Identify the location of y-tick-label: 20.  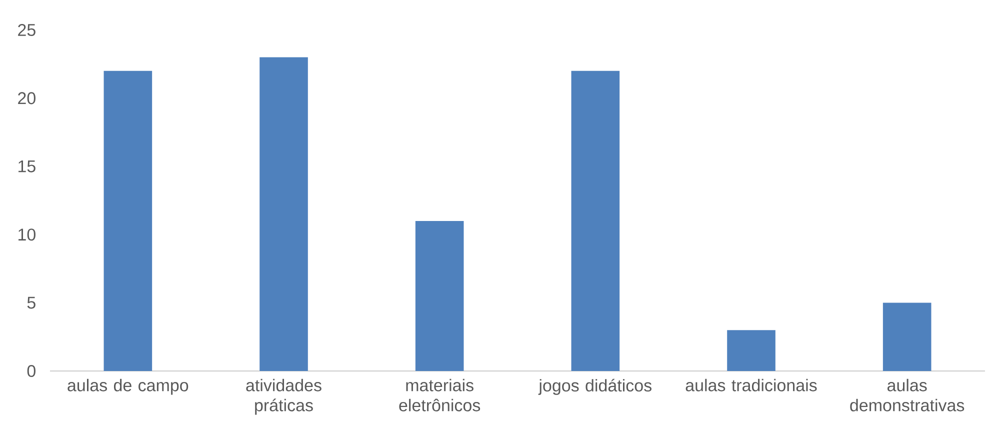
(27, 98).